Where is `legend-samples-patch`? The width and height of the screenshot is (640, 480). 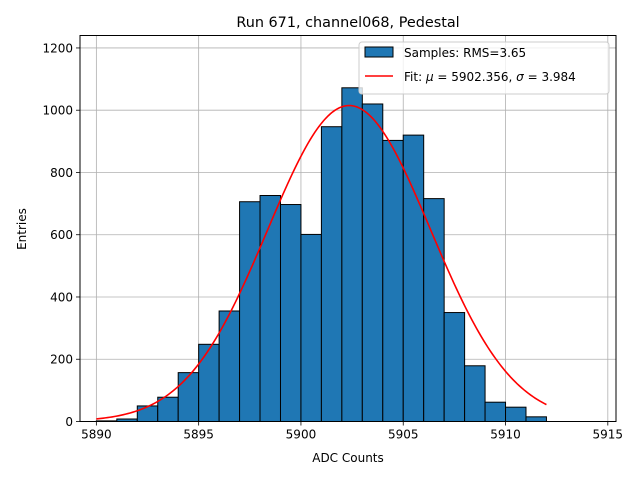 legend-samples-patch is located at coordinates (379, 52).